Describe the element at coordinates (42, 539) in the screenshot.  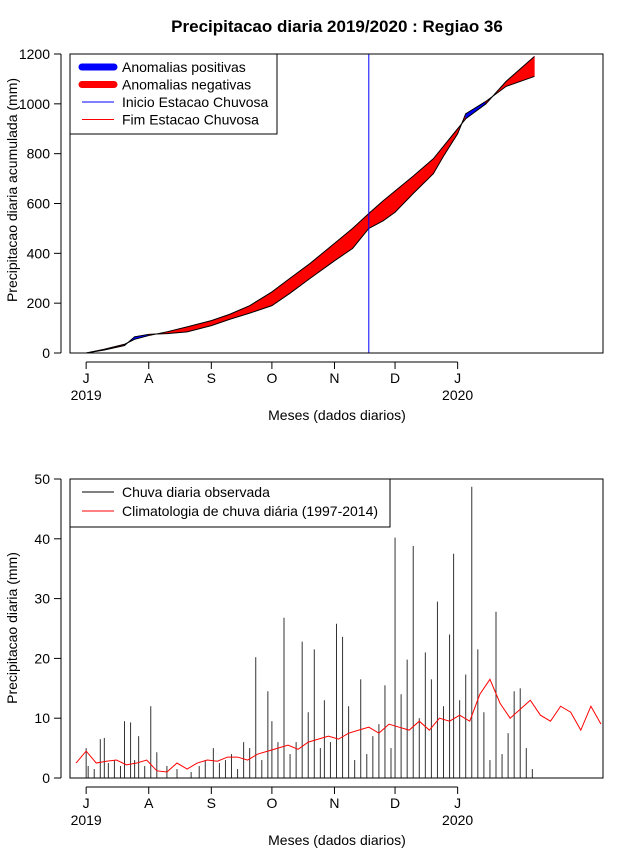
I see `y-tick-label: 40` at that location.